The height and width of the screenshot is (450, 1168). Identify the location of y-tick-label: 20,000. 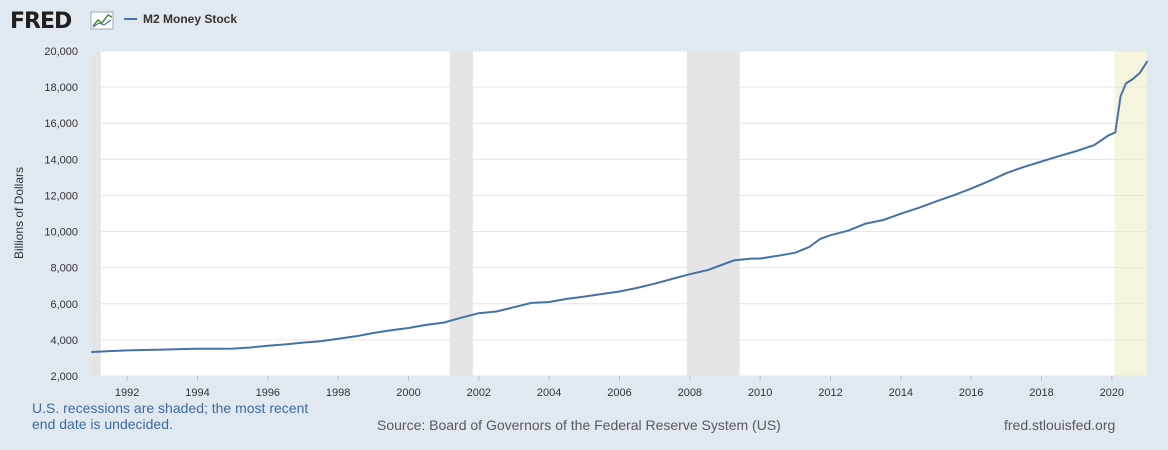
(61, 52).